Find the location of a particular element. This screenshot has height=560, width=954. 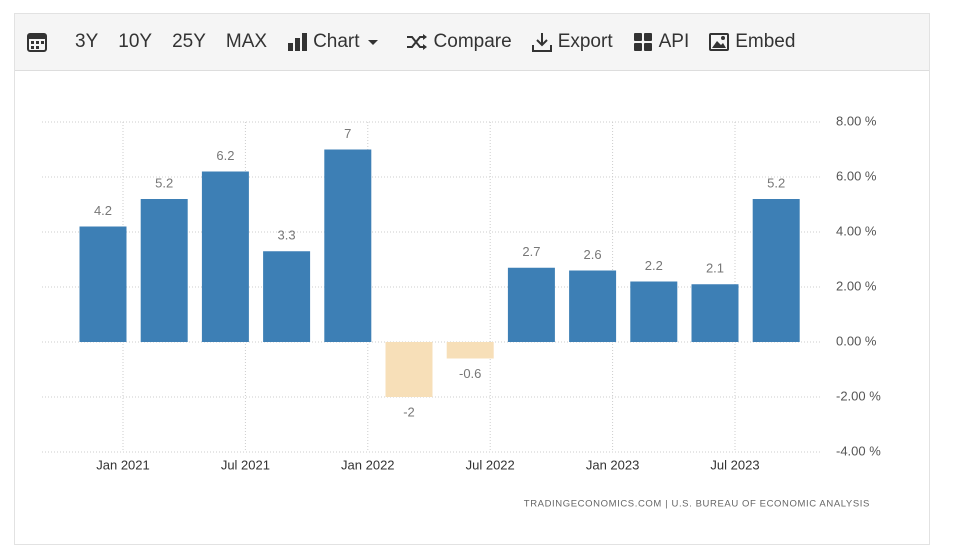

y-tick-label: 4.00 % is located at coordinates (856, 230).